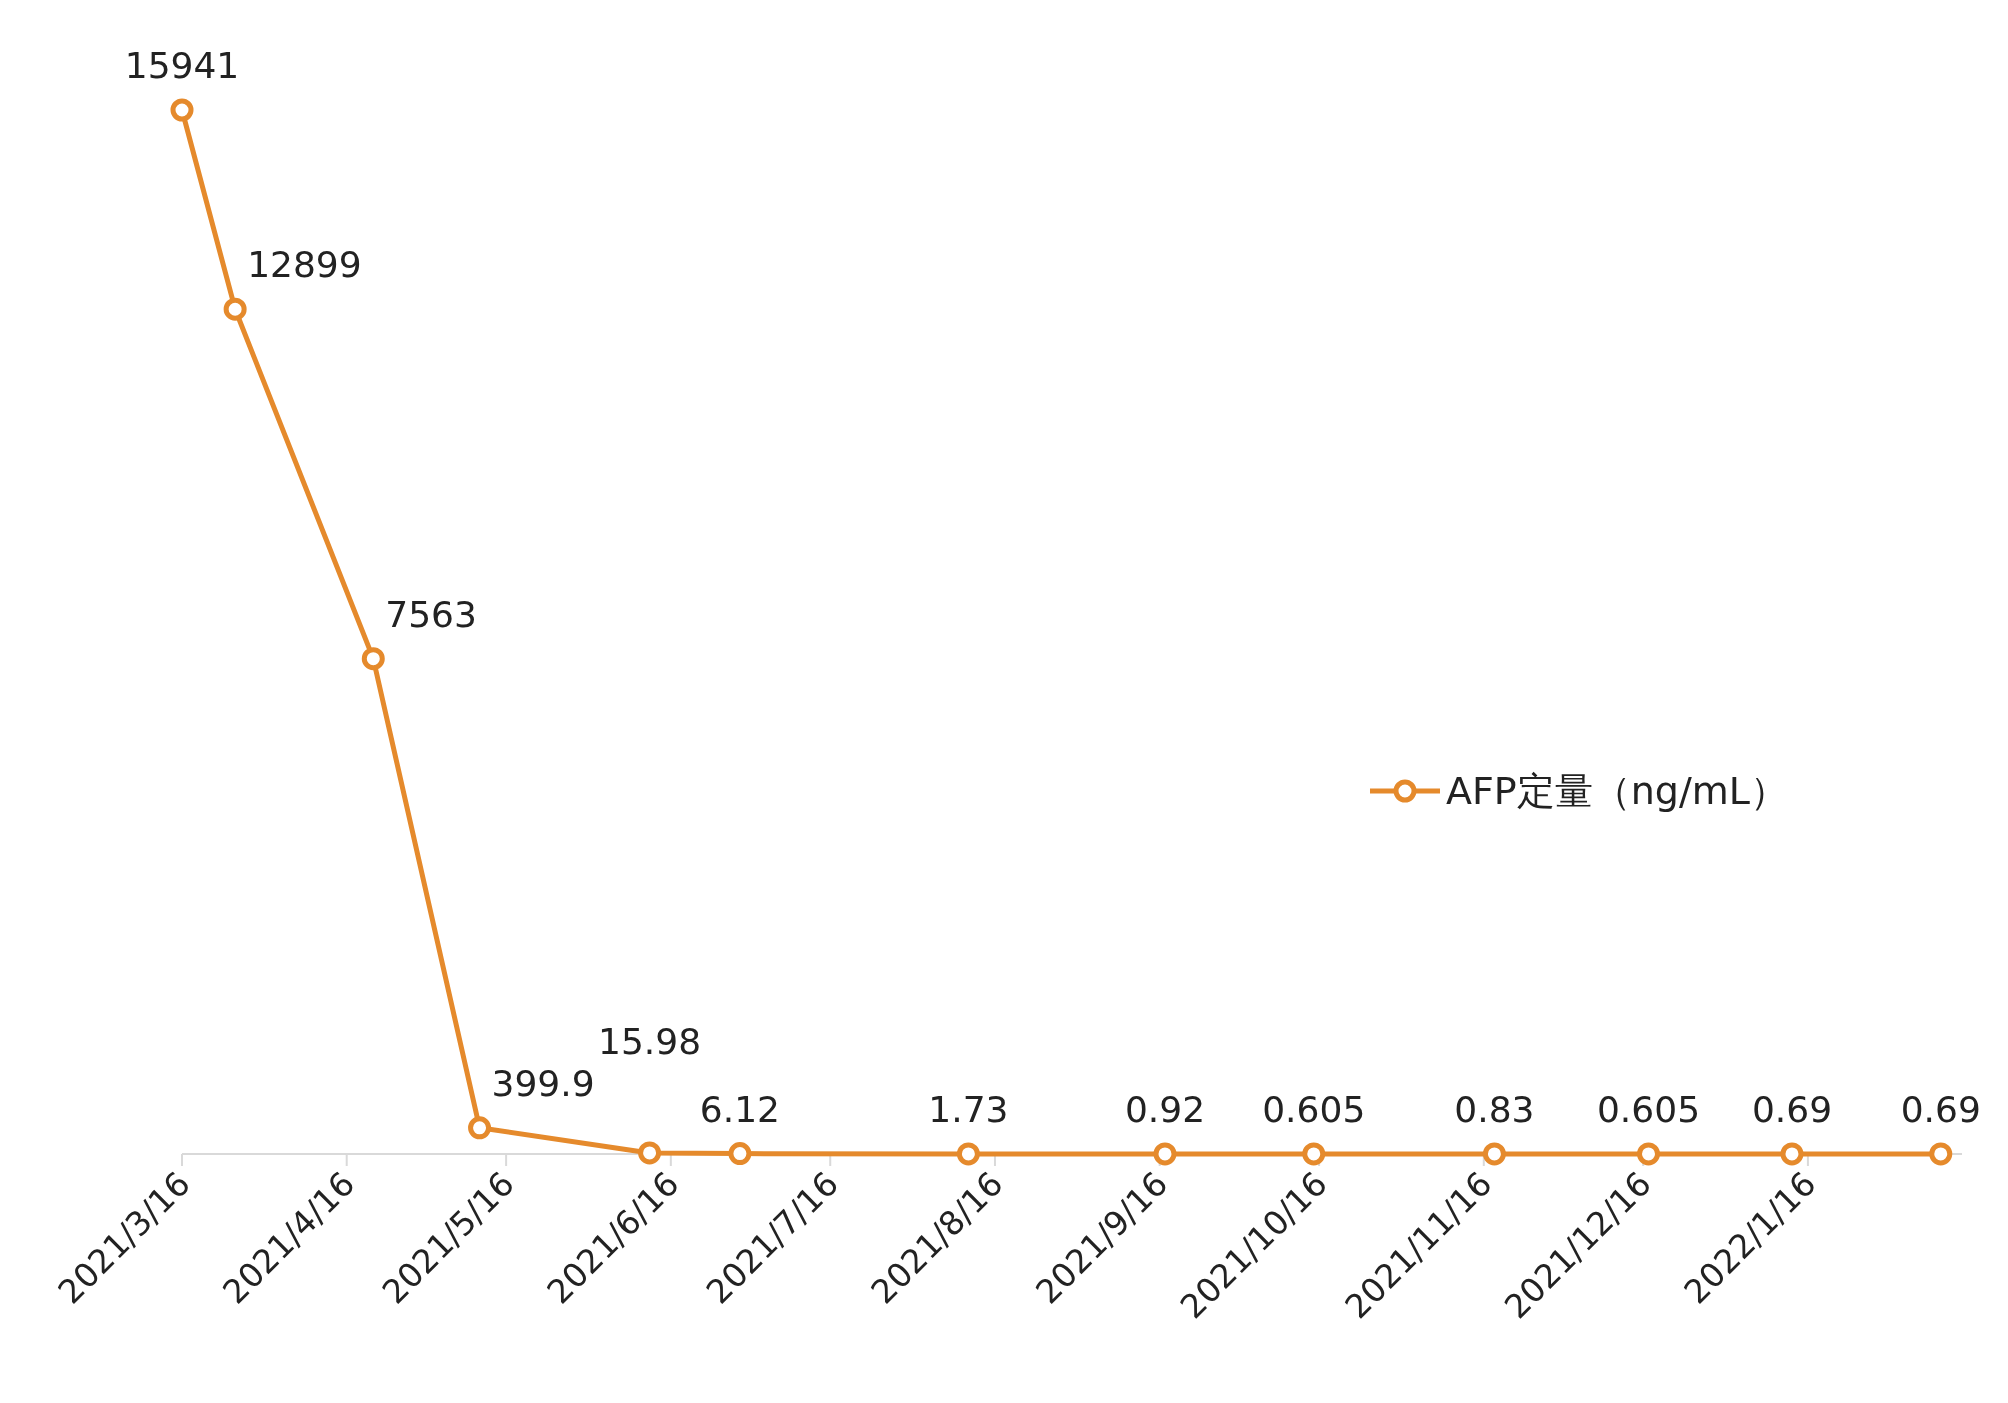 This screenshot has width=2008, height=1403. I want to click on data-label: 0.92, so click(1165, 1109).